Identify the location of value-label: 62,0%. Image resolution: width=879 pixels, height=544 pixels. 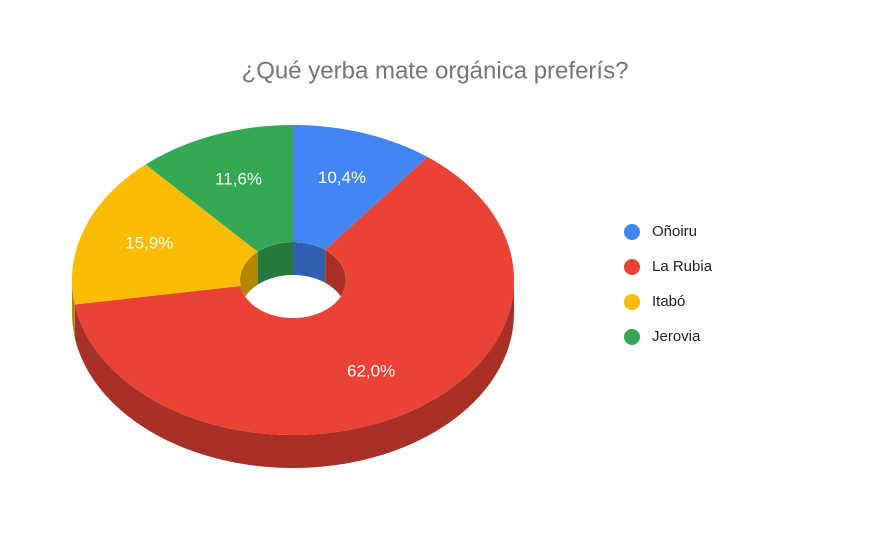
(371, 370).